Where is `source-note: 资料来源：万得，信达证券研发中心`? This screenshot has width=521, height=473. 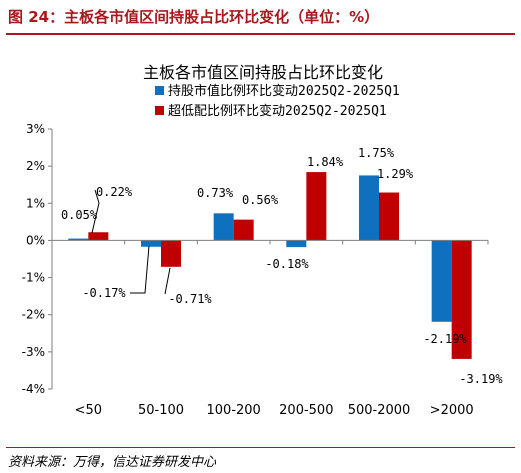 source-note: 资料来源：万得，信达证券研发中心 is located at coordinates (112, 462).